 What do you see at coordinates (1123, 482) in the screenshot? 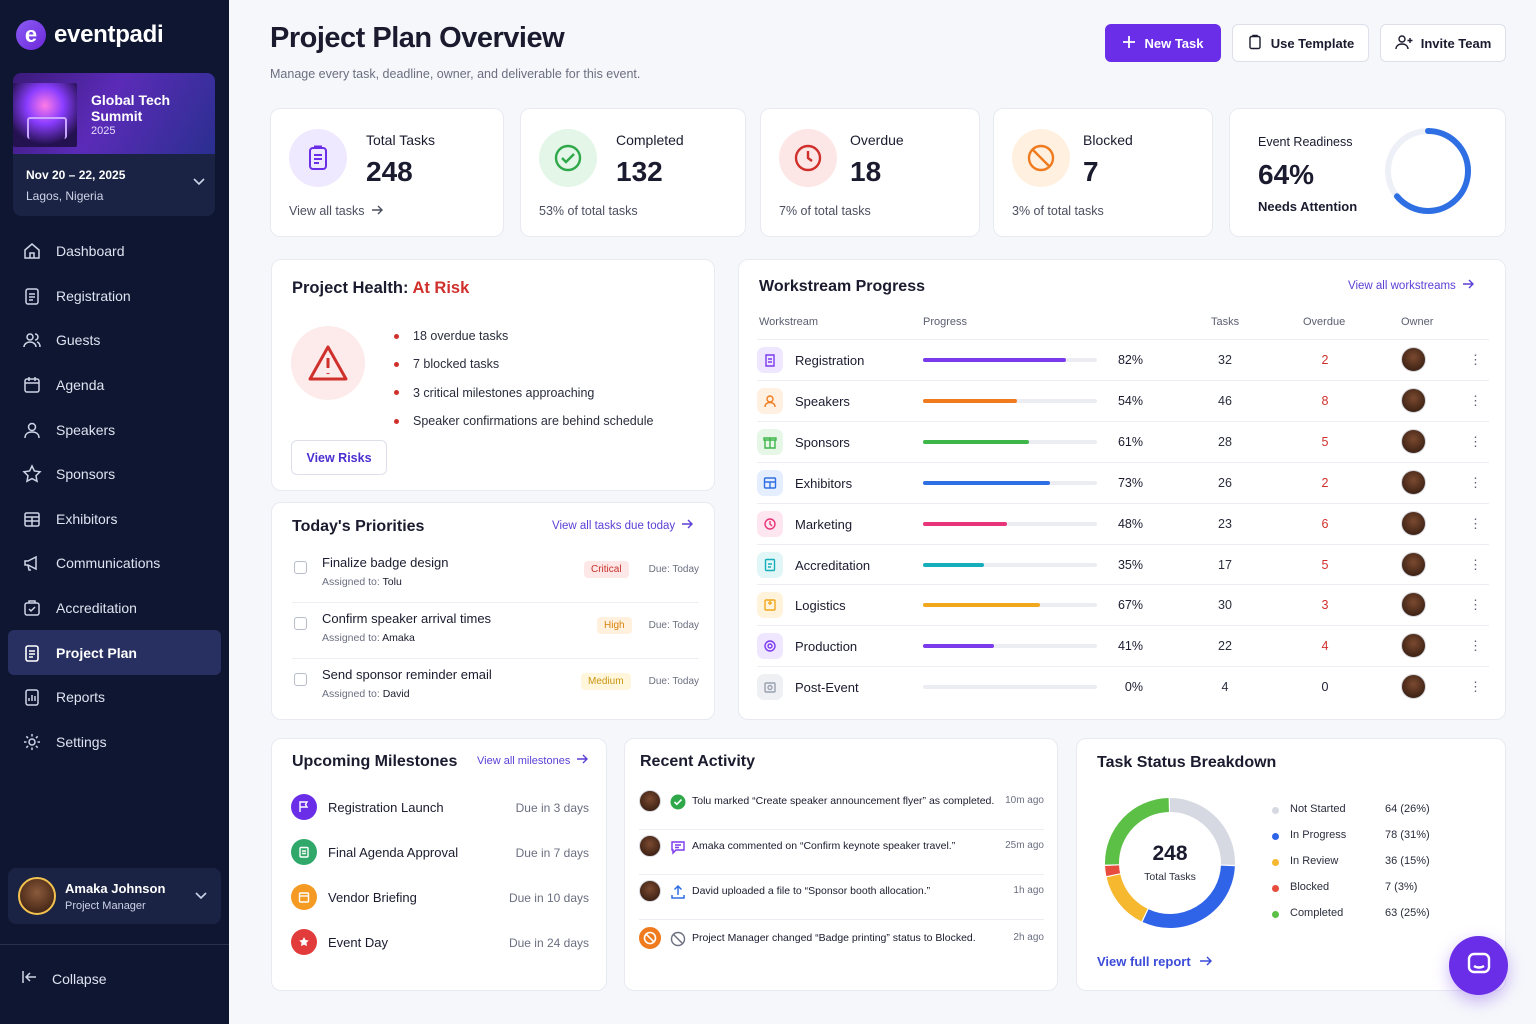
I see `table-row: Exhibitors 73% 26 2 ⋮` at bounding box center [1123, 482].